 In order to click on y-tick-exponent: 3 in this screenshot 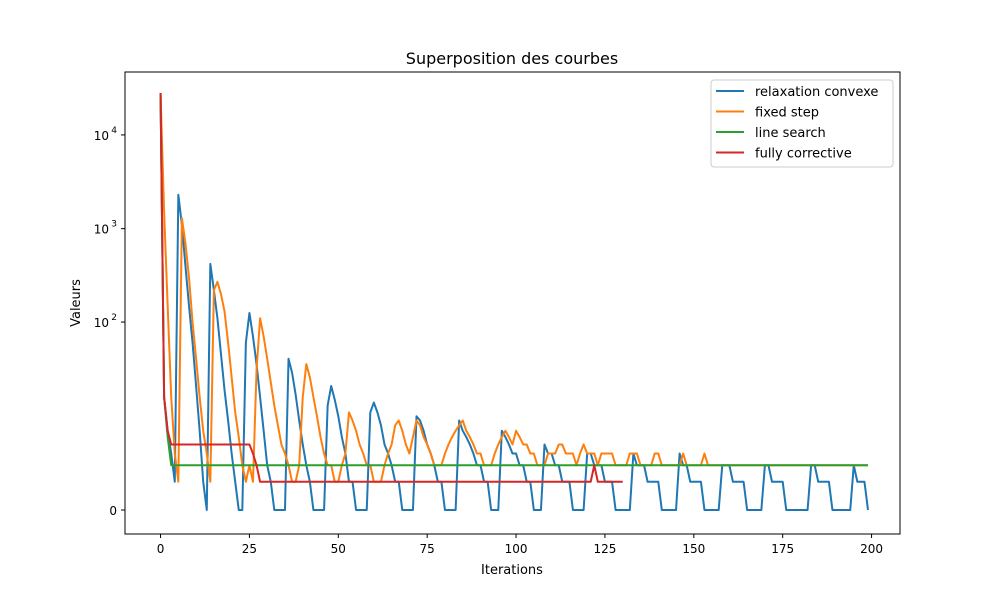, I will do `click(114, 225)`.